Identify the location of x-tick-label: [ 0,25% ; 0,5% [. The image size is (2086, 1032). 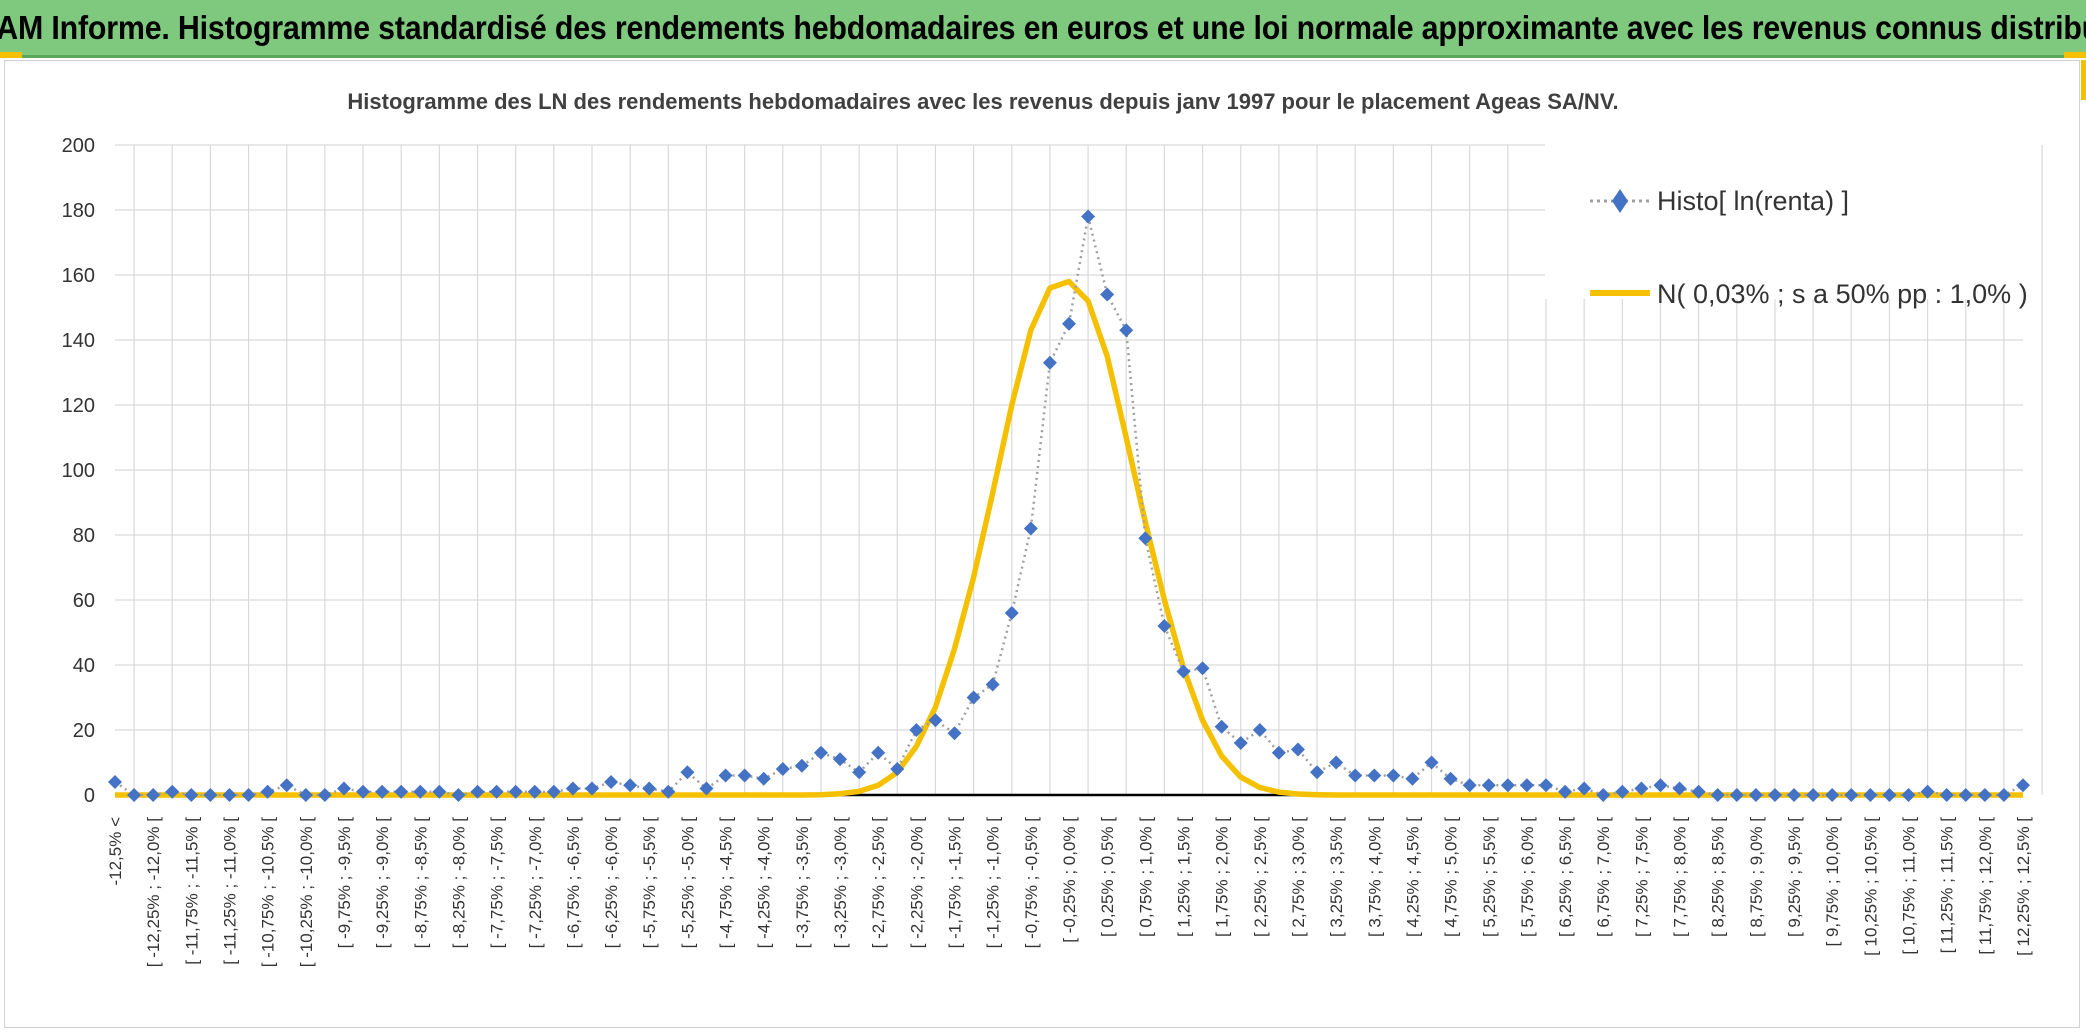
(1107, 877).